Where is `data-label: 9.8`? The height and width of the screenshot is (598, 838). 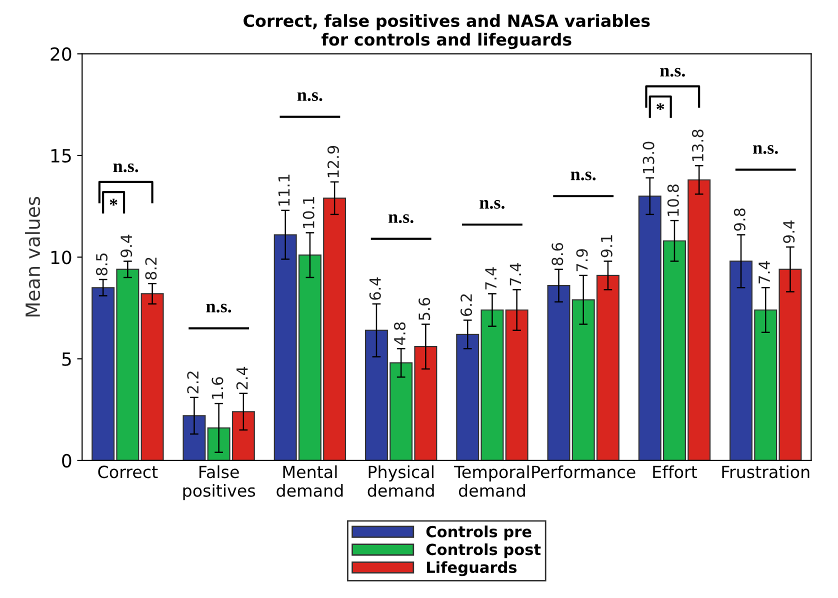
data-label: 9.8 is located at coordinates (740, 219).